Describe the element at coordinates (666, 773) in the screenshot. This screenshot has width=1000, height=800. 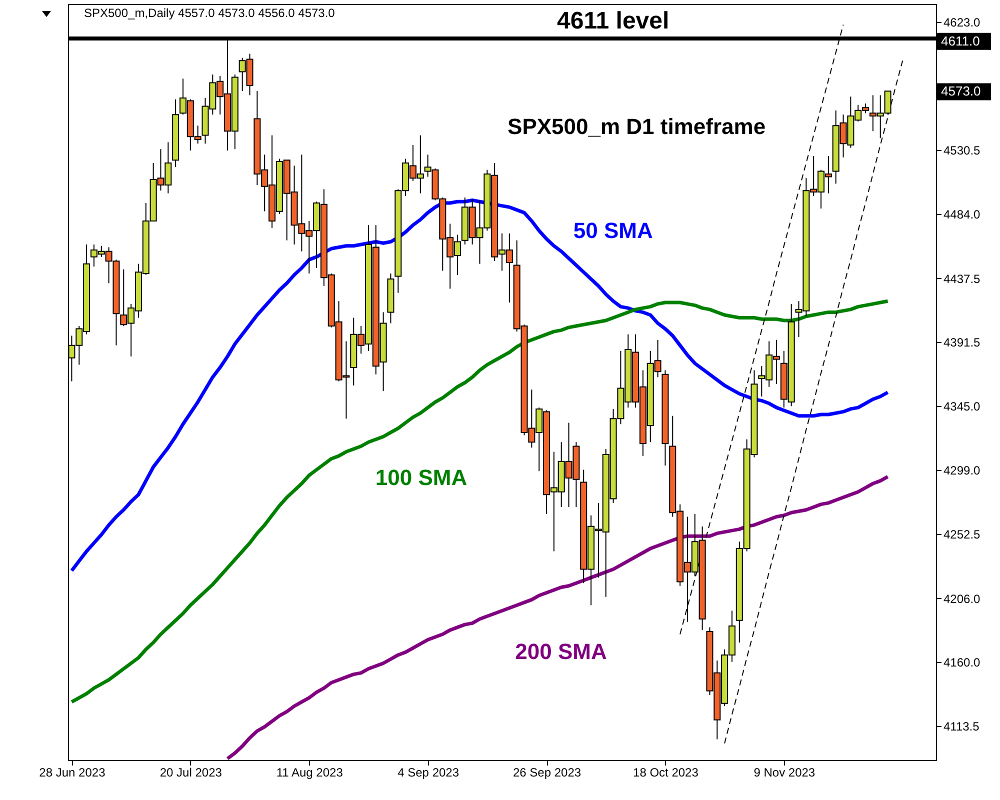
I see `x-tick-label: 18 Oct 2023` at that location.